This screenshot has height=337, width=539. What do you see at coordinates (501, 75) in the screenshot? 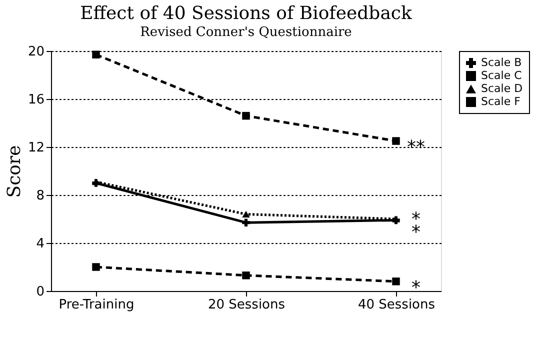
I see `legend-label: Scale C` at bounding box center [501, 75].